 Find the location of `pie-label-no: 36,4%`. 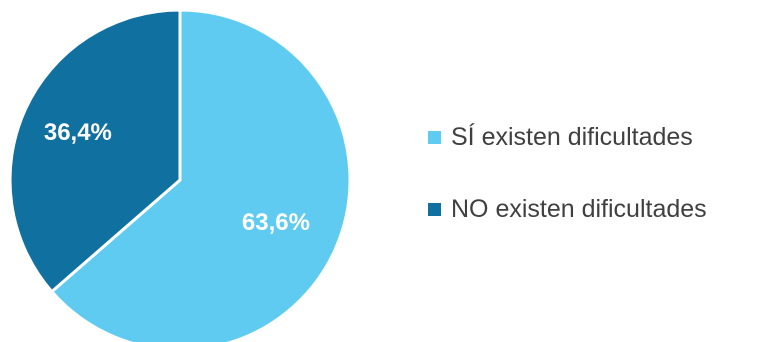

pie-label-no: 36,4% is located at coordinates (78, 132).